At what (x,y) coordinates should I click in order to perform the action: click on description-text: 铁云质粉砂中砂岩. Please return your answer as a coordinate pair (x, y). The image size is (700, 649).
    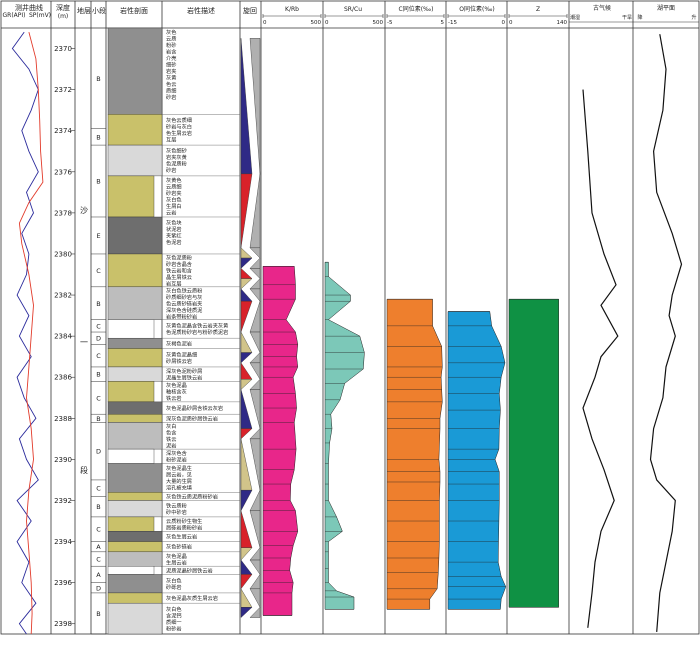
    Looking at the image, I should click on (177, 508).